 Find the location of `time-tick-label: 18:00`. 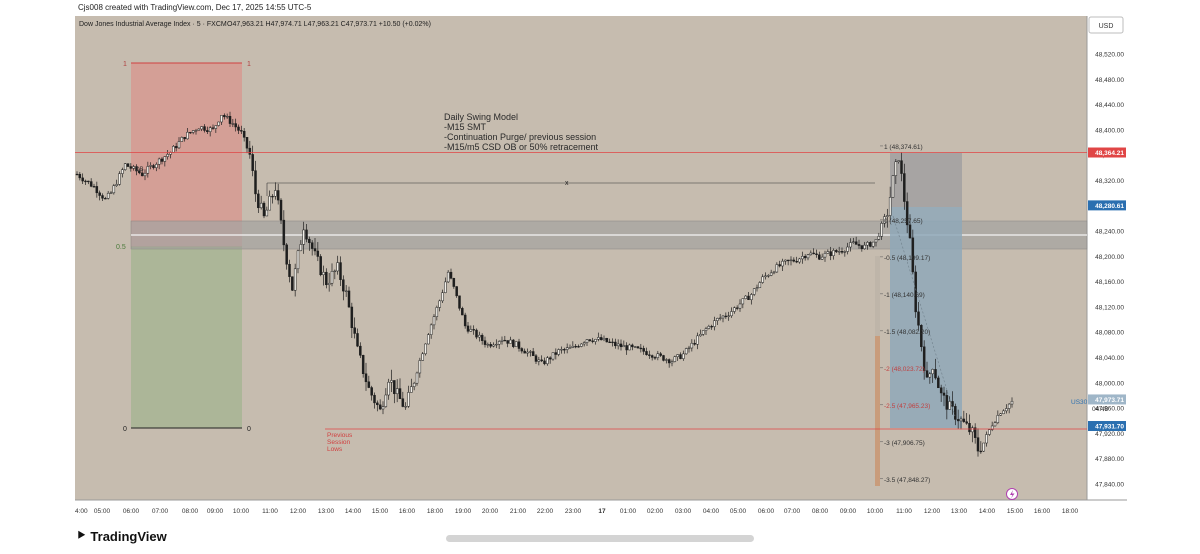

time-tick-label: 18:00 is located at coordinates (1070, 511).